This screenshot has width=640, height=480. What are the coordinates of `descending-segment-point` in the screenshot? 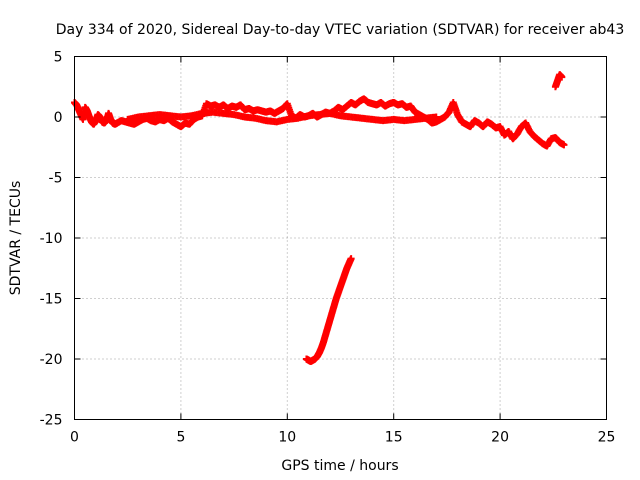 It's located at (351, 259).